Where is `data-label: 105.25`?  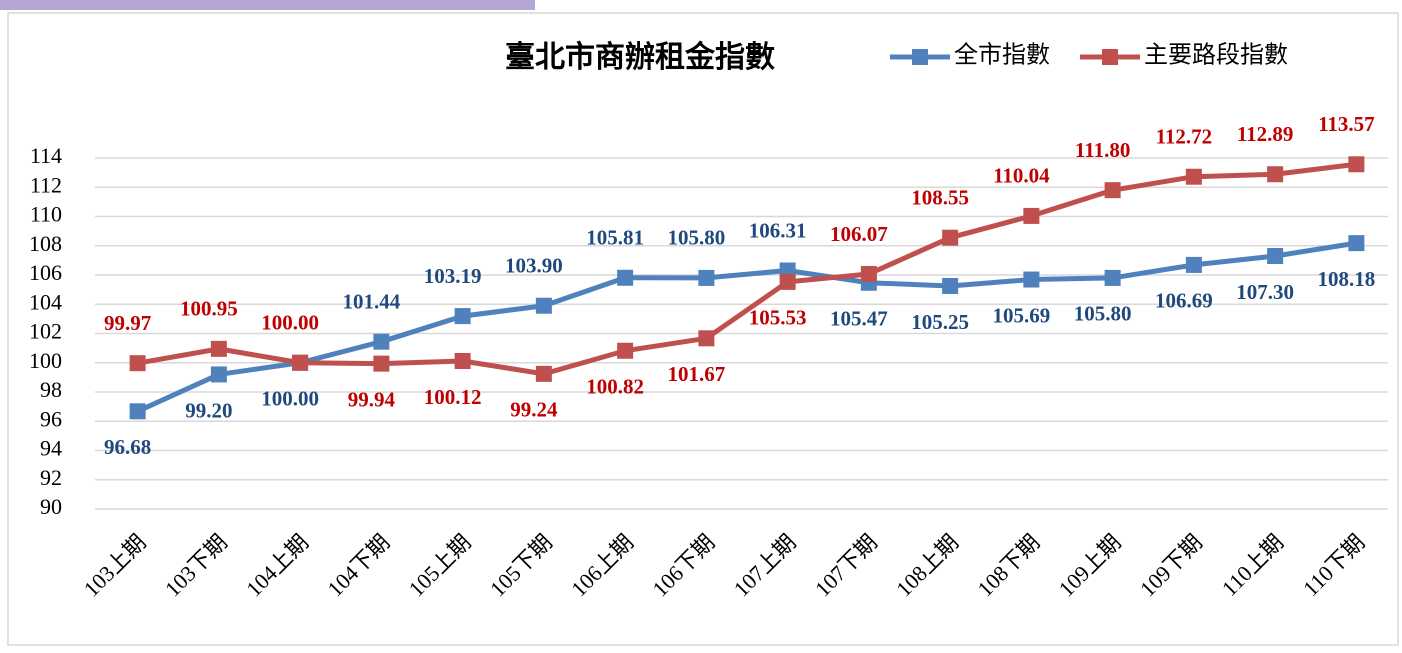 data-label: 105.25 is located at coordinates (940, 322).